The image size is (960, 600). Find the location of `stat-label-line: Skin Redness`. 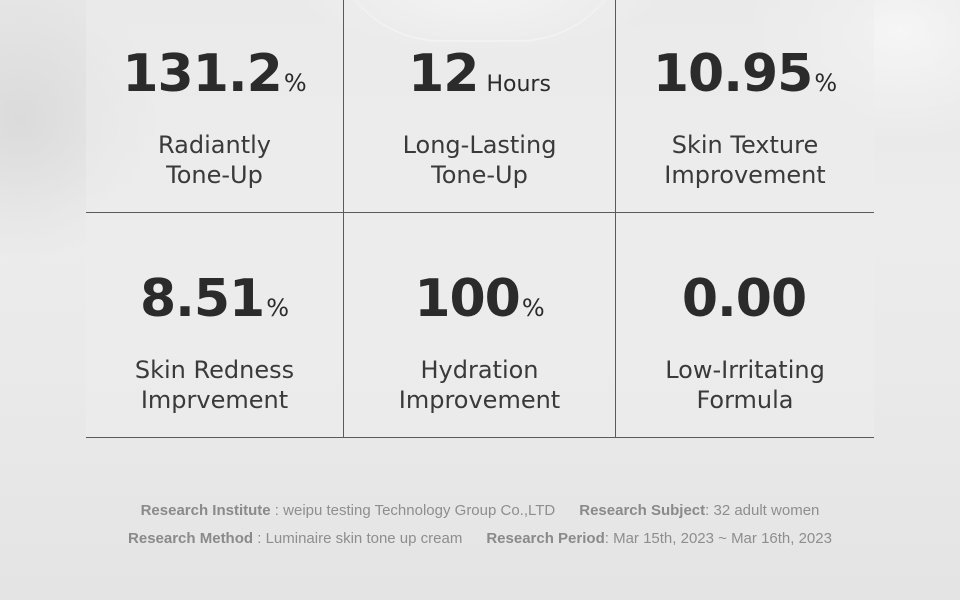

stat-label-line: Skin Redness is located at coordinates (214, 370).